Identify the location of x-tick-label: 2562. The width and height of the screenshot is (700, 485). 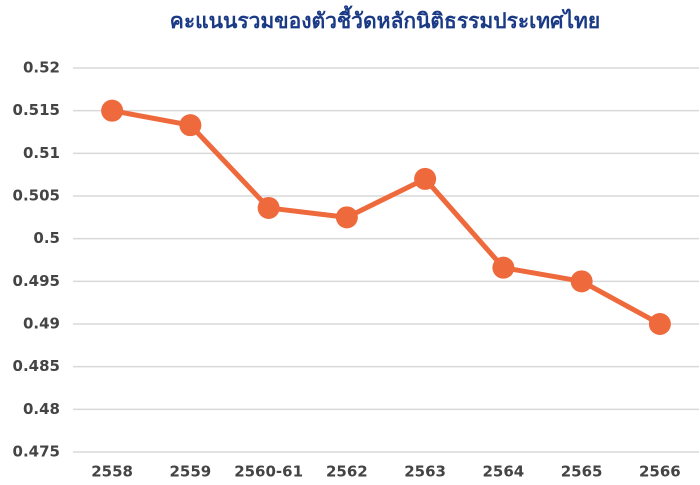
(347, 472).